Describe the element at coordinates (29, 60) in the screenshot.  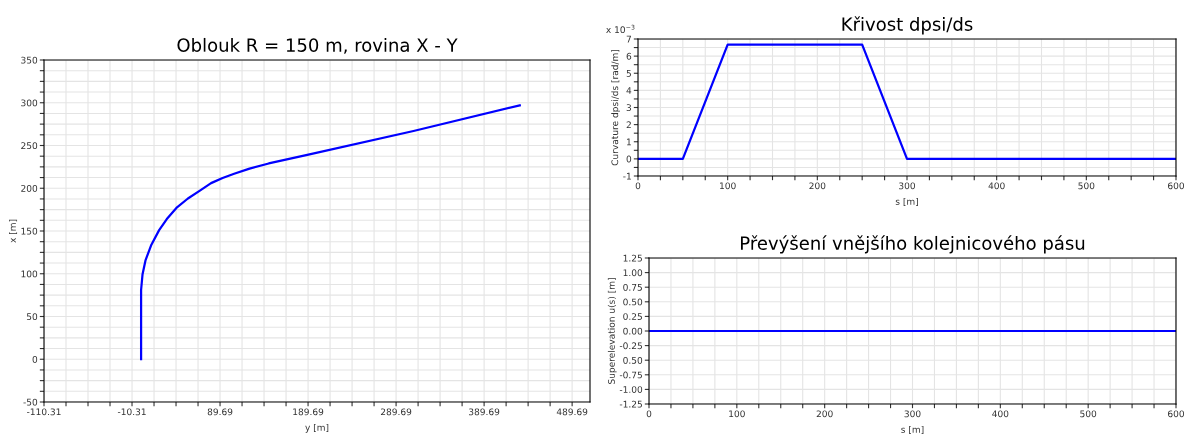
I see `y-tick-label: 350` at that location.